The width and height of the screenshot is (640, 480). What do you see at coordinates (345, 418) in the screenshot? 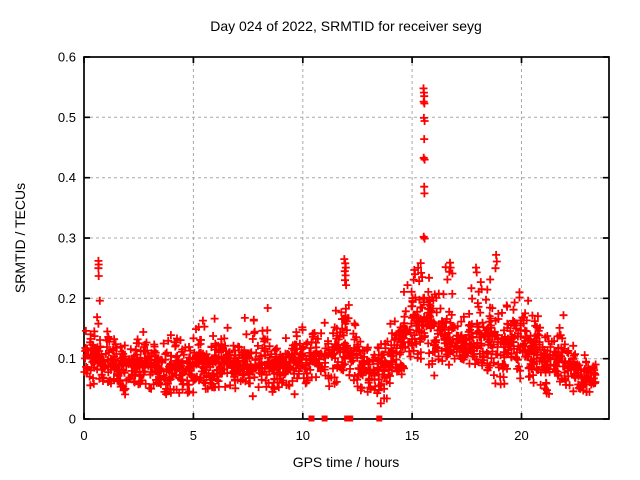
I see `zero-value-flags` at bounding box center [345, 418].